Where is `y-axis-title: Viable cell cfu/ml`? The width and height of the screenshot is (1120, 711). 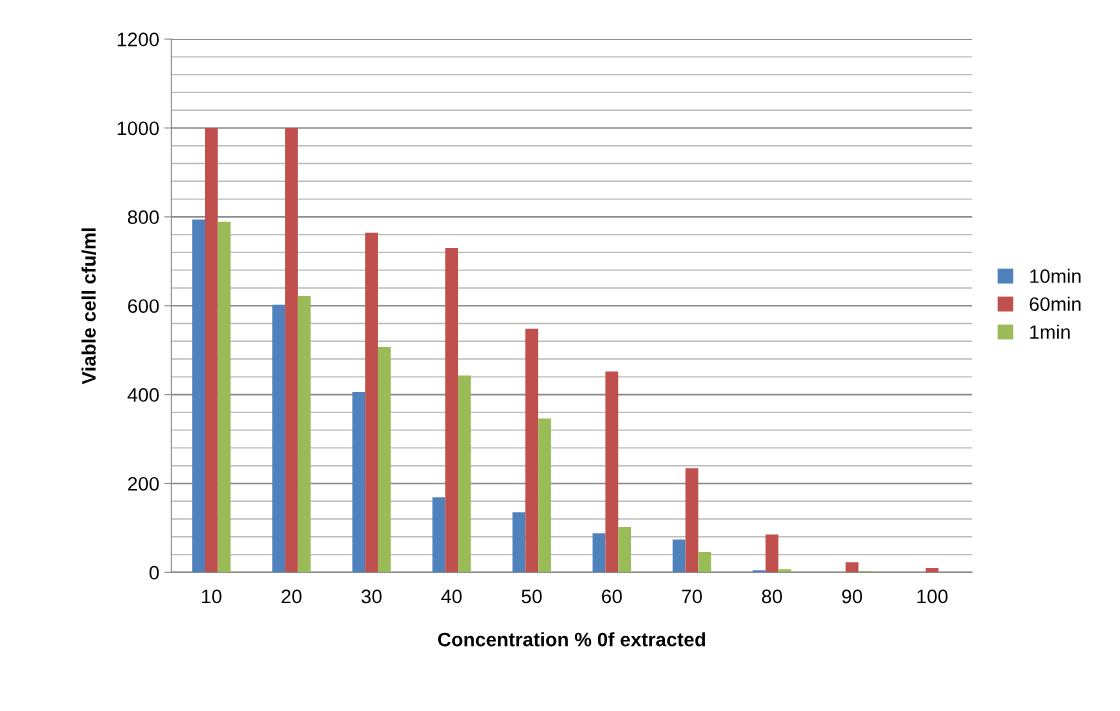
y-axis-title: Viable cell cfu/ml is located at coordinates (88, 306).